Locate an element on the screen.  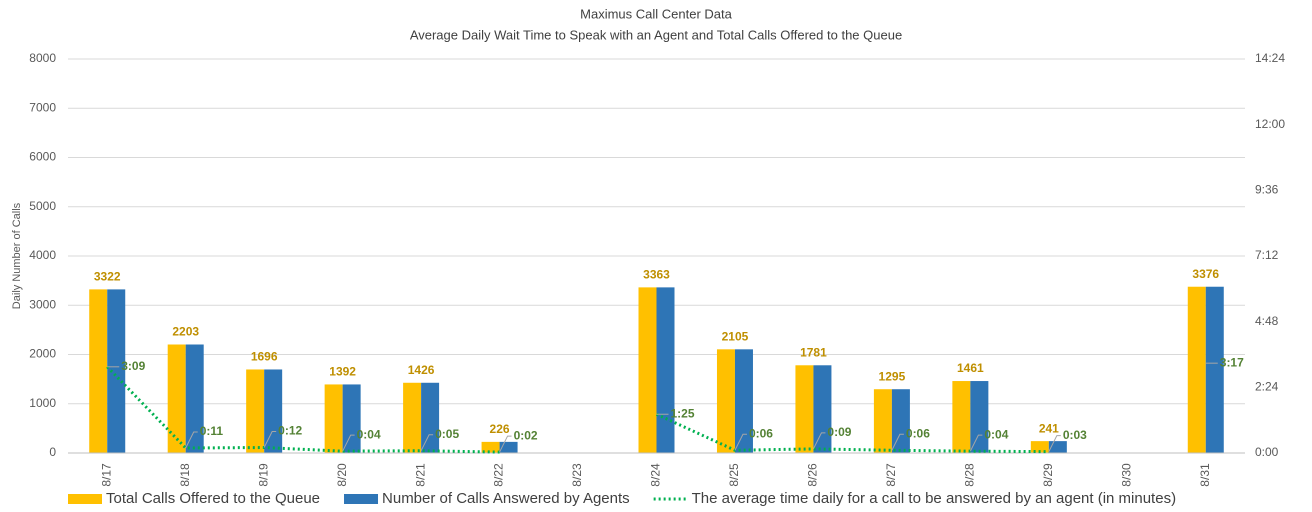
y2-tick-label: 4:48 is located at coordinates (1267, 321).